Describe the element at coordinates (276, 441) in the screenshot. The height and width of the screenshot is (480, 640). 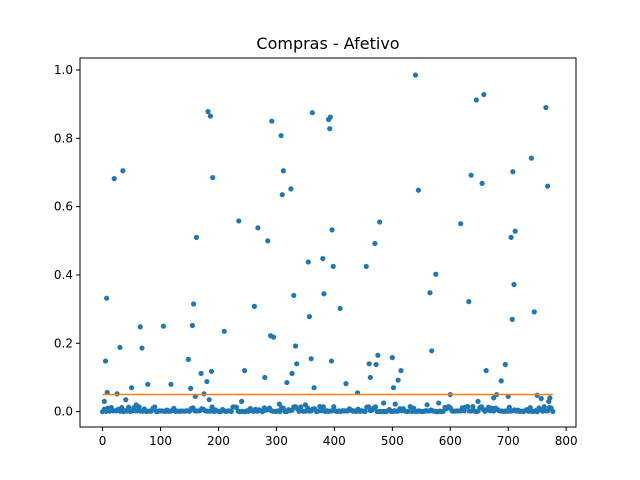
I see `x-tick-label: 300` at that location.